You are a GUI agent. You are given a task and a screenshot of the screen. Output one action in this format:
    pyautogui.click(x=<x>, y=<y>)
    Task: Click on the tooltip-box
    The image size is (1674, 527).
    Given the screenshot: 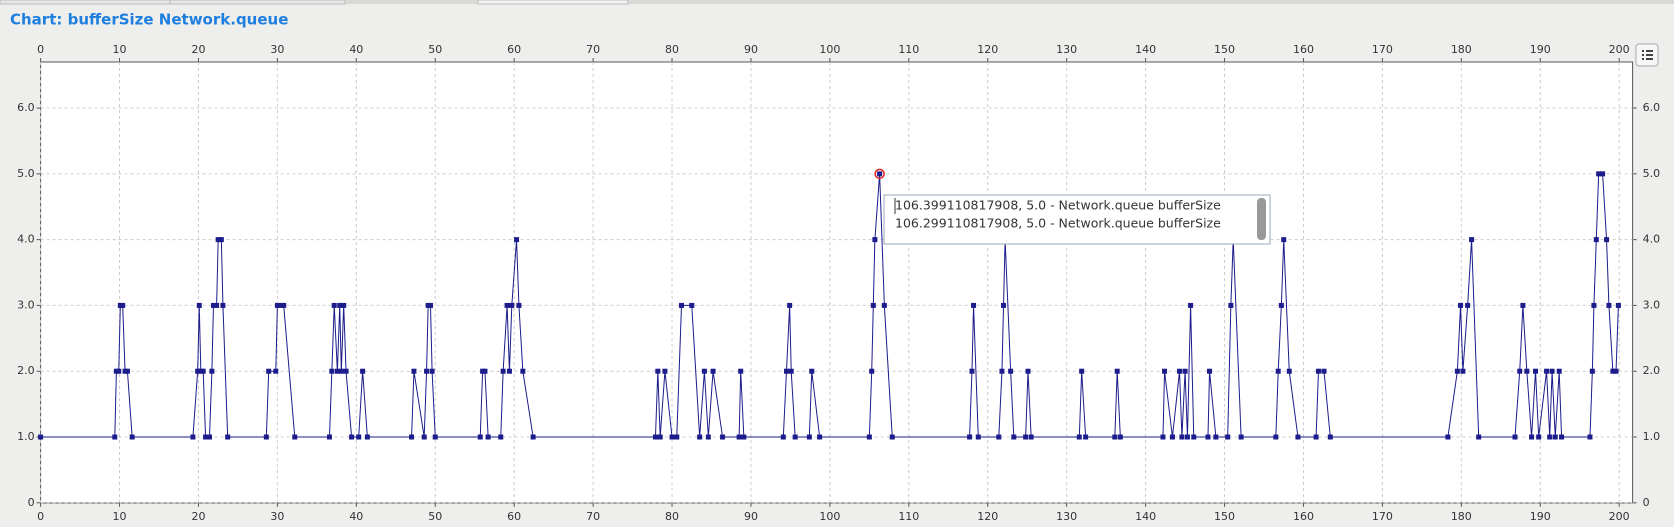 What is the action you would take?
    pyautogui.click(x=1077, y=219)
    